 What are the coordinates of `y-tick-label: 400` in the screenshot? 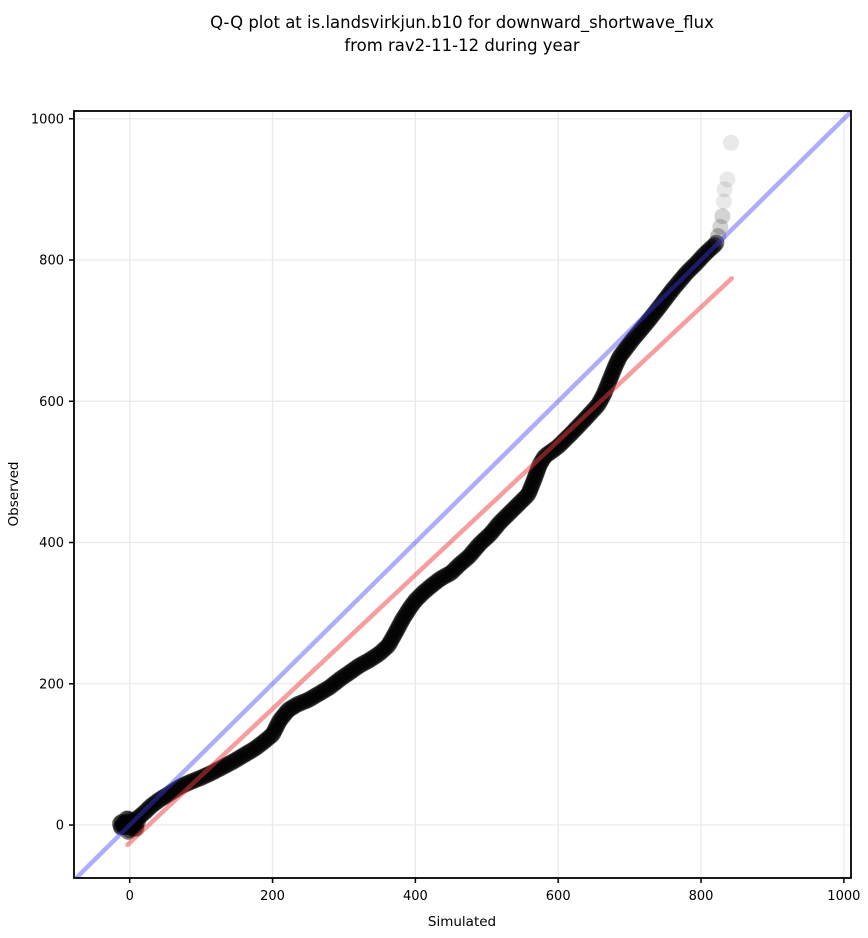 It's located at (51, 543).